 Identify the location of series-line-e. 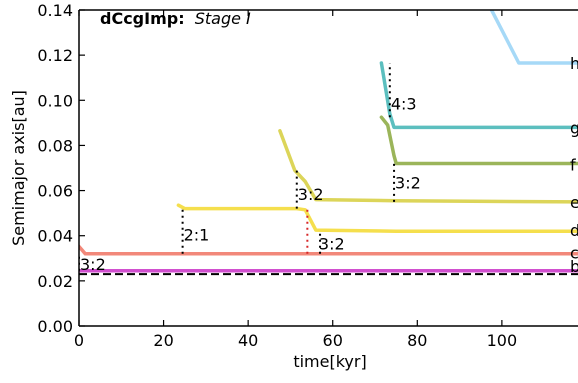
(428, 166).